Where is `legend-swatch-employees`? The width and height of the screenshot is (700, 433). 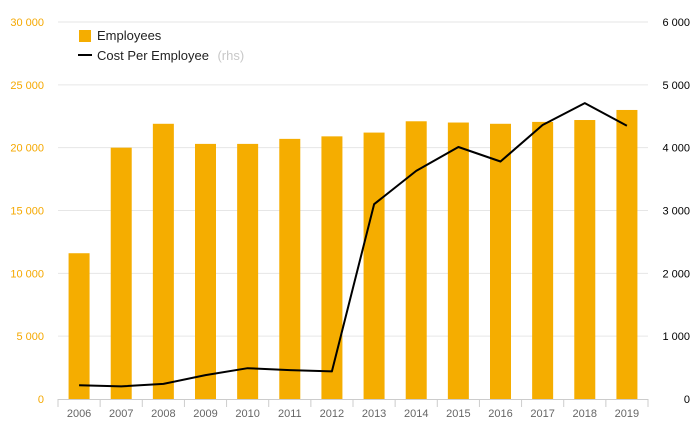
legend-swatch-employees is located at coordinates (85, 36).